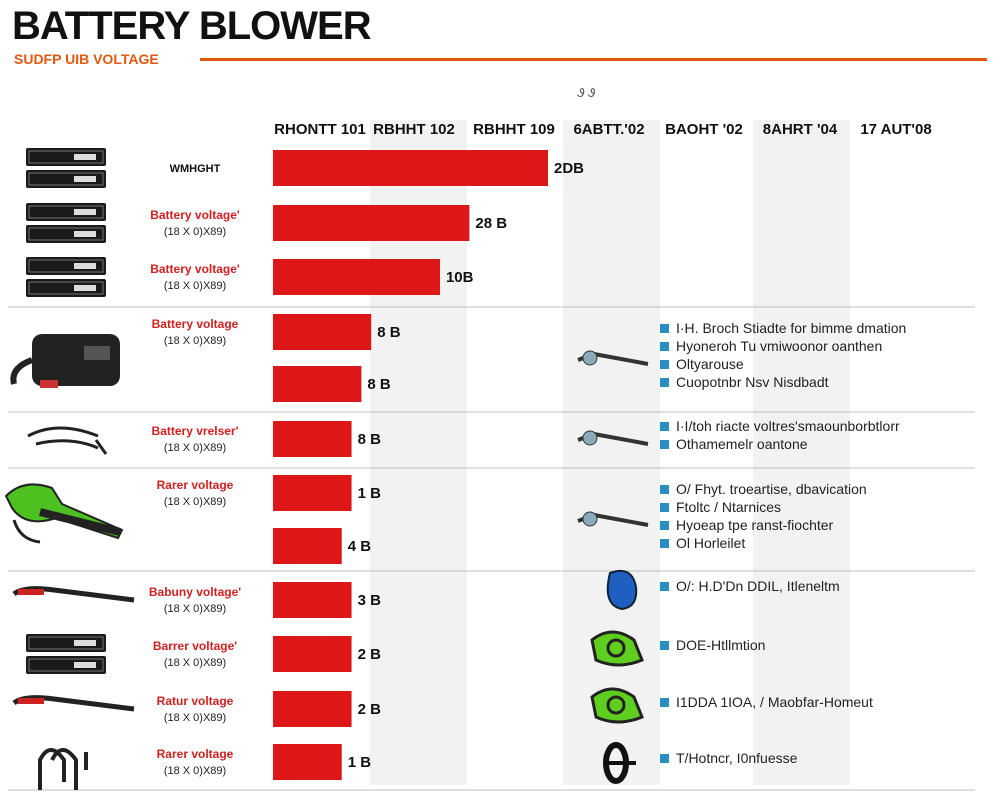 The height and width of the screenshot is (800, 1000). Describe the element at coordinates (608, 129) in the screenshot. I see `column-header: 6ABTT.'02` at that location.